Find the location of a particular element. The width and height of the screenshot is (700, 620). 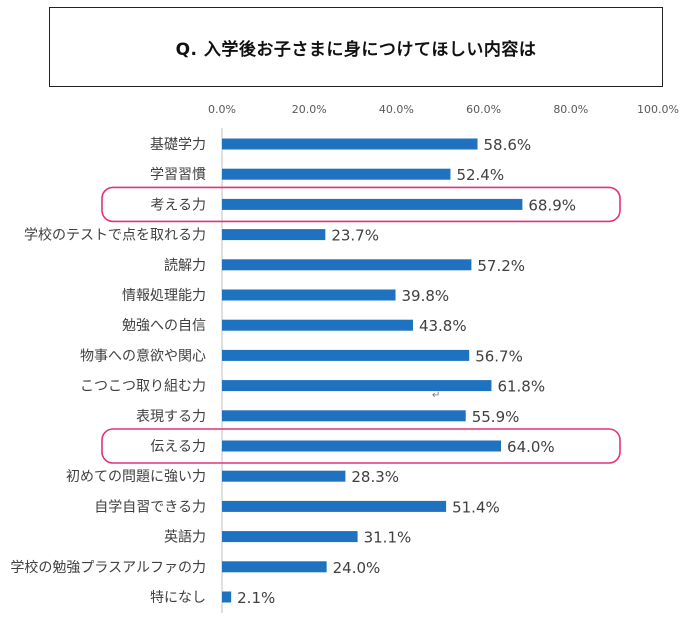

category-label: 初めての問題に強い力 is located at coordinates (136, 476).